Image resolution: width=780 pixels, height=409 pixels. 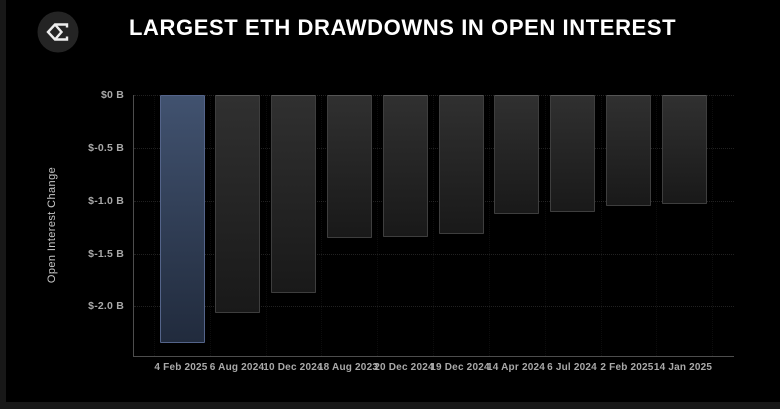 I want to click on y-axis-tick-labels: $0 B $-0.5 B $-1.0 B $-1.5 B $-2.0 B, so click(x=94, y=222).